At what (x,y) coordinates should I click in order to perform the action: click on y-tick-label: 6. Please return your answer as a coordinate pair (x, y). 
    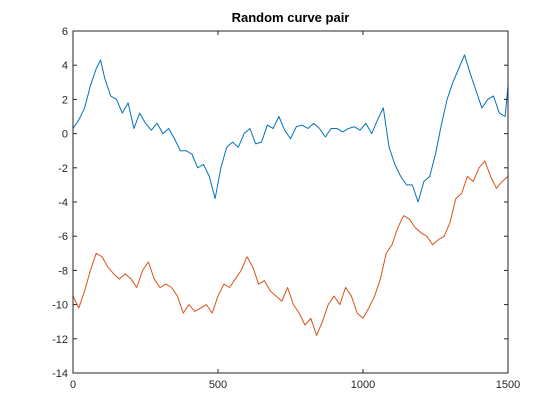
    Looking at the image, I should click on (65, 32).